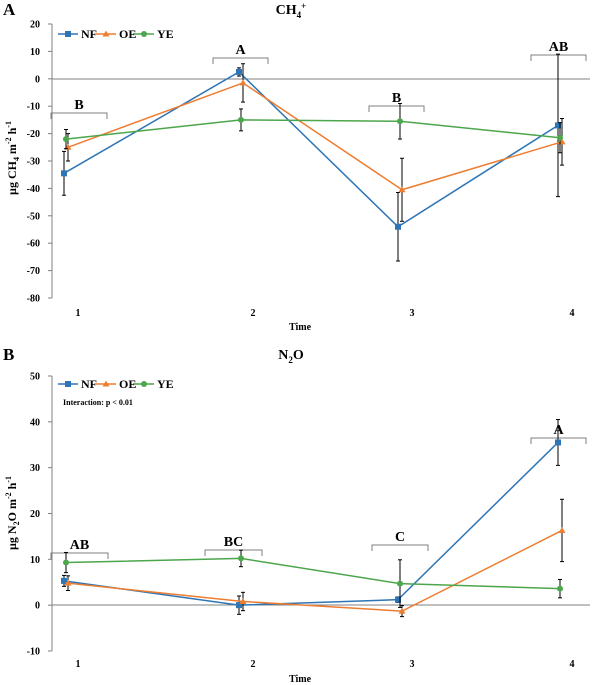  I want to click on legend-b-ye-label: YE, so click(165, 384).